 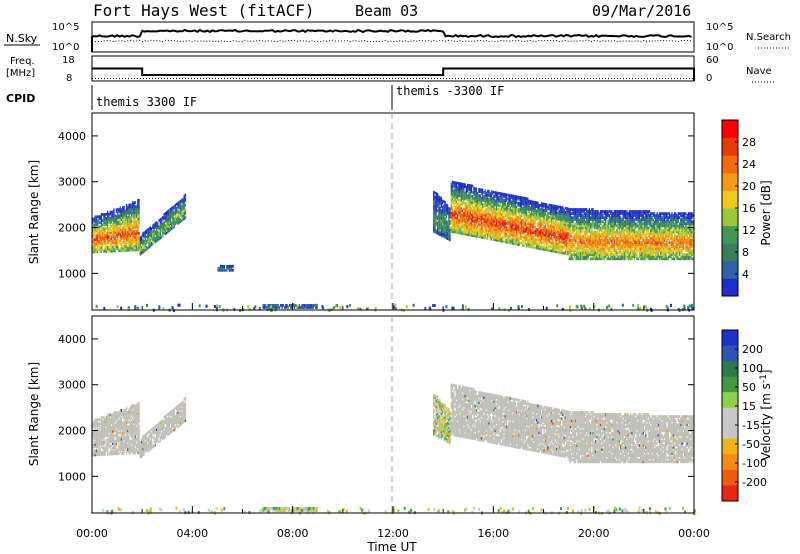 What do you see at coordinates (759, 71) in the screenshot?
I see `nave-label: Nave` at bounding box center [759, 71].